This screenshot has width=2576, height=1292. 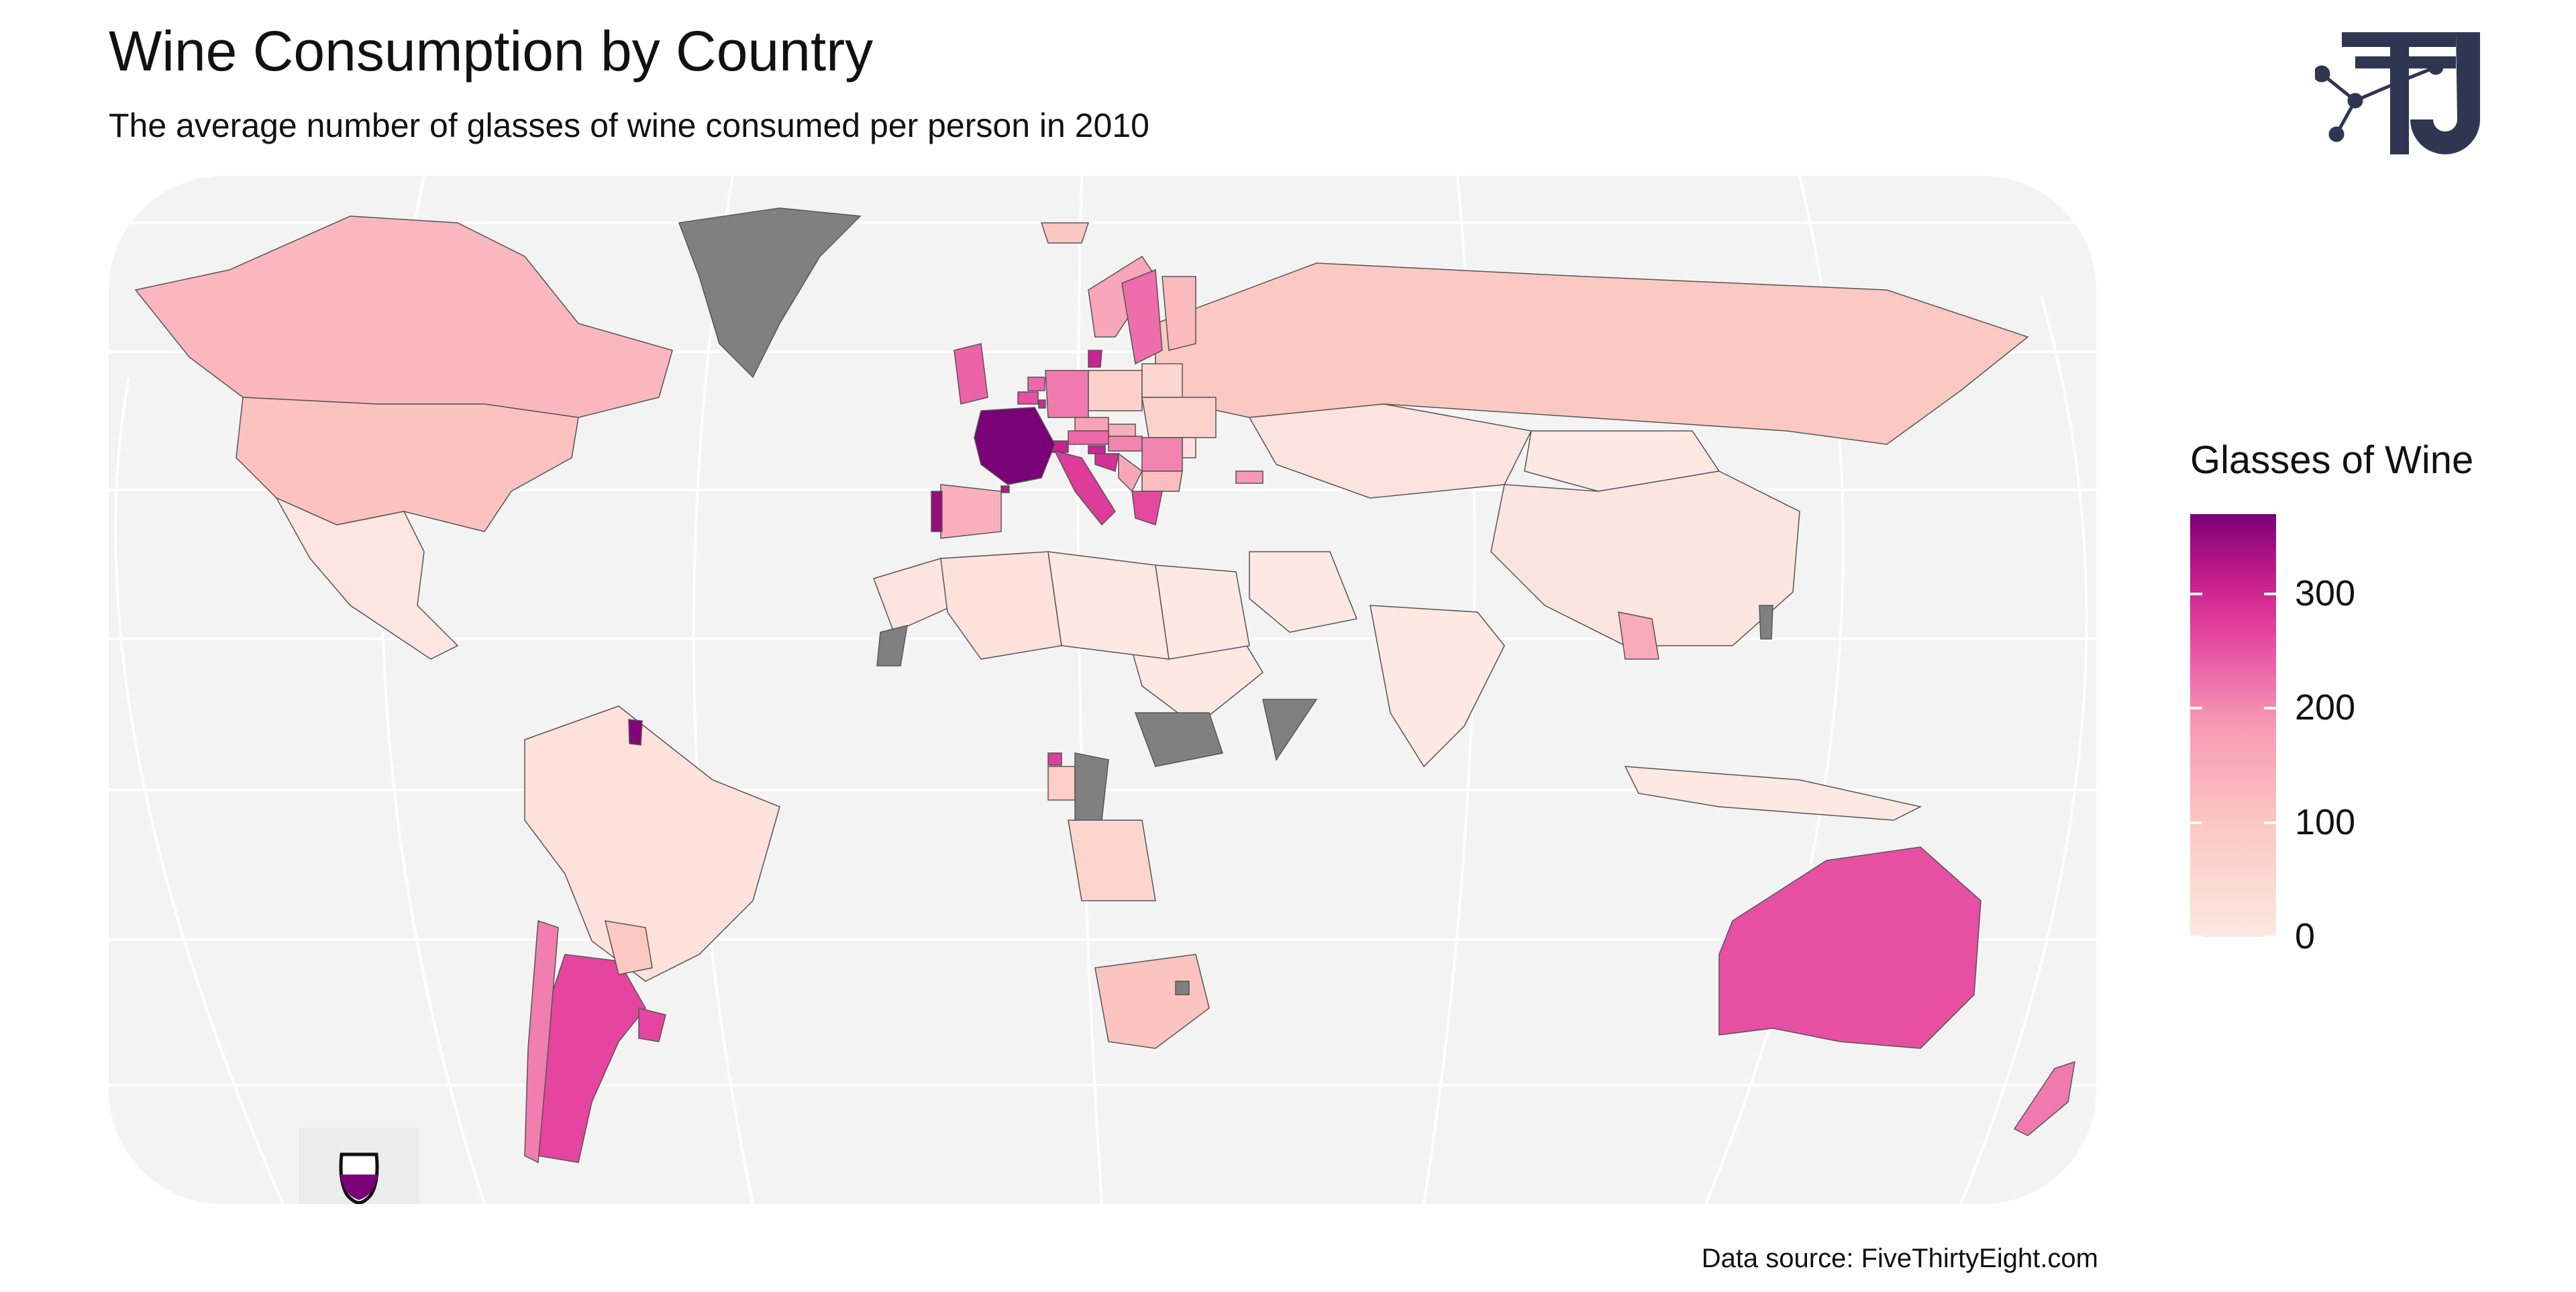 What do you see at coordinates (1202, 612) in the screenshot?
I see `country-egypt: Egypt` at bounding box center [1202, 612].